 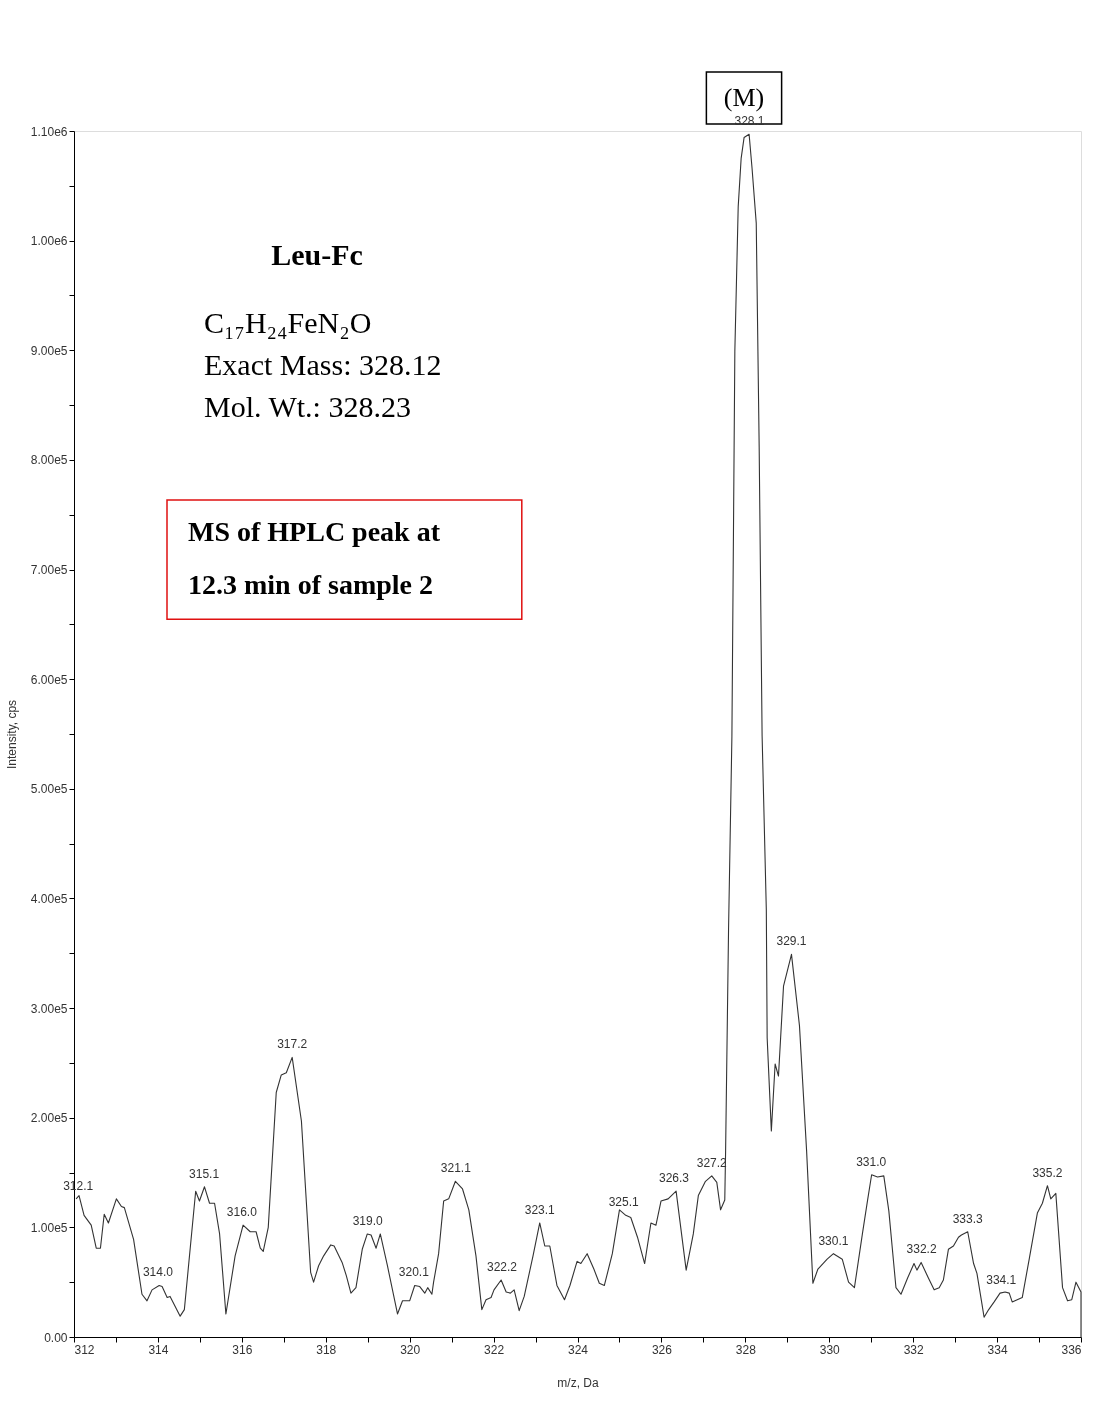 I want to click on x-tick-label: 320, so click(x=410, y=1349).